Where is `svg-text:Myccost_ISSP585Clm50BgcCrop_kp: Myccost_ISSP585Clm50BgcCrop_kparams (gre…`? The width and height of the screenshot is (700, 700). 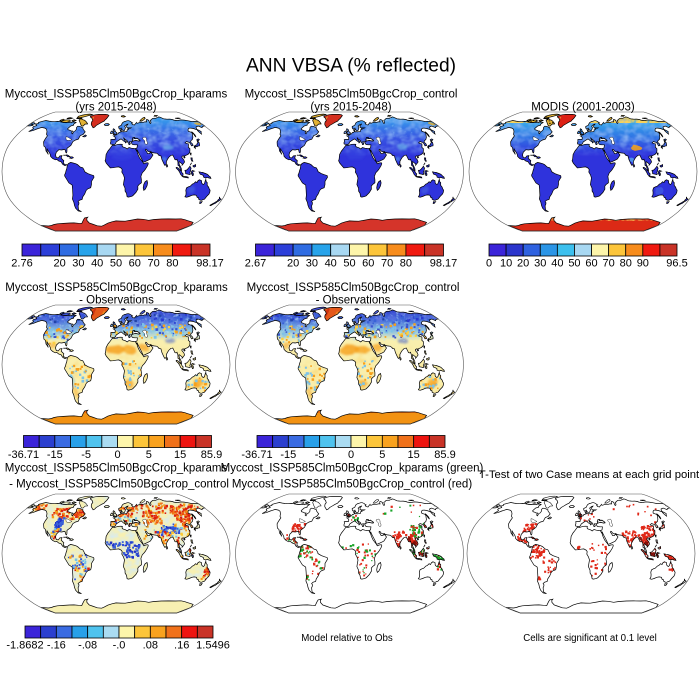 svg-text:Myccost_ISSP585Clm50BgcCrop_kp: Myccost_ISSP585Clm50BgcCrop_kparams (gre… is located at coordinates (352, 469).